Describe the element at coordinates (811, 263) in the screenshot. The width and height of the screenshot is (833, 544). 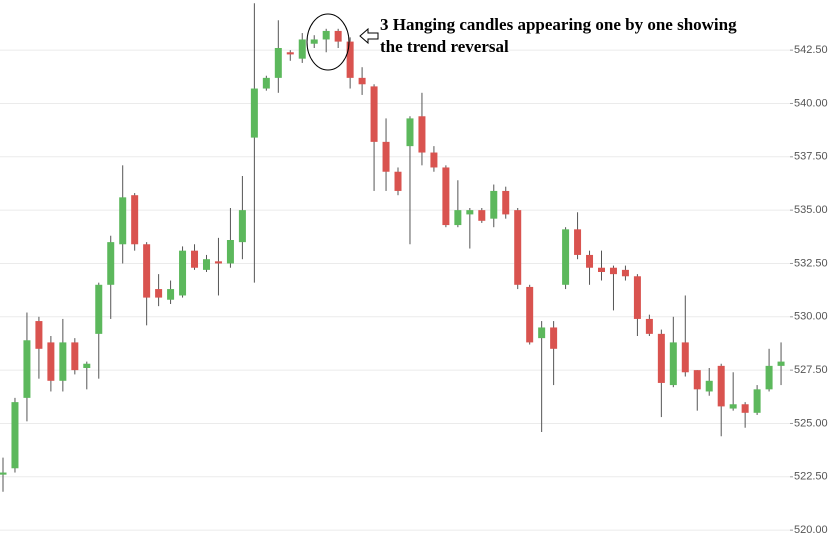
I see `y-tick-label: 532.50` at that location.